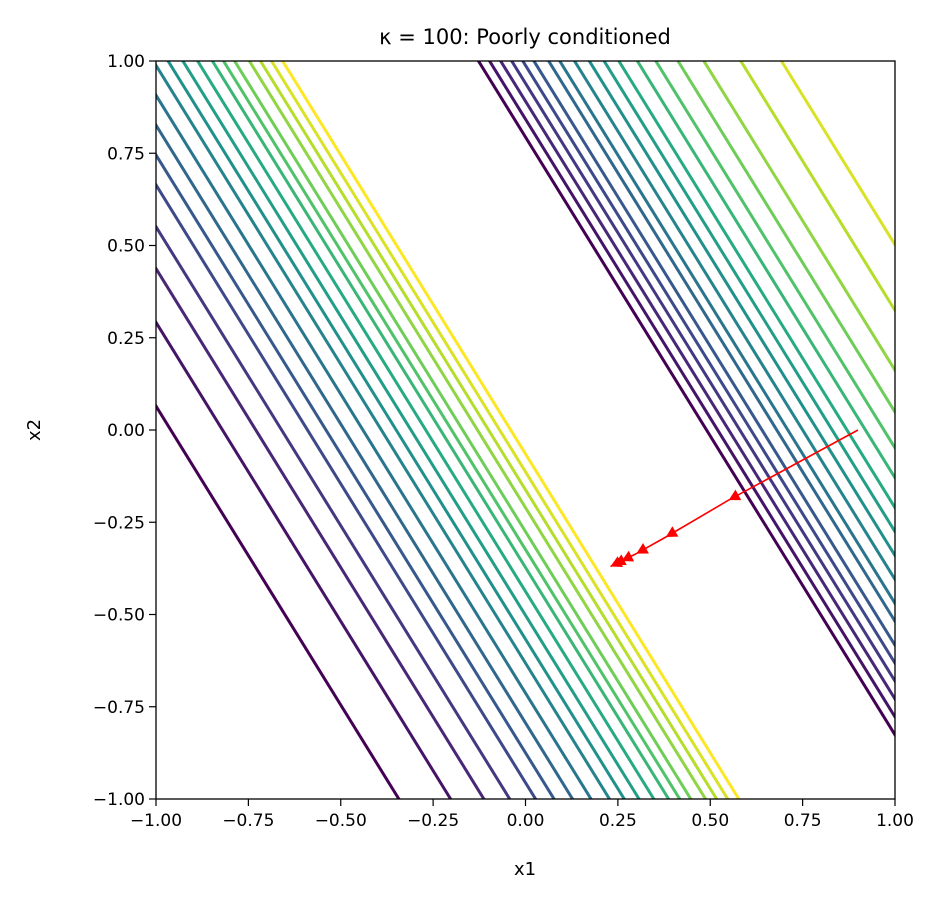 This screenshot has height=905, width=944. Describe the element at coordinates (525, 869) in the screenshot. I see `x-axis-label: x1` at that location.